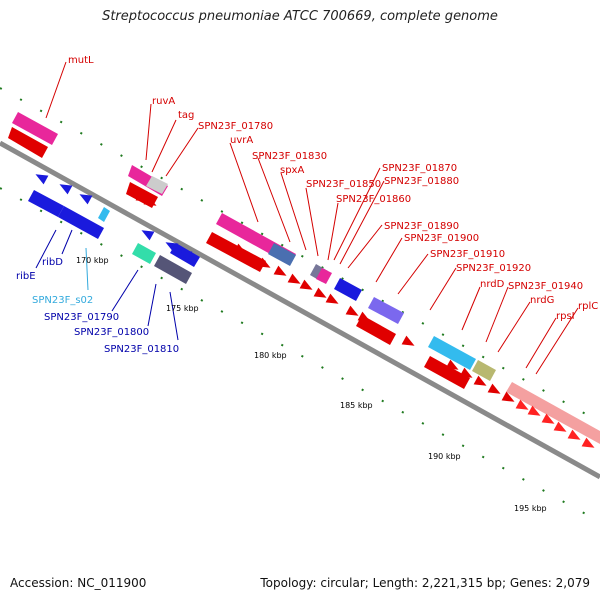 The height and width of the screenshot is (600, 600). Describe the element at coordinates (348, 289) in the screenshot. I see `gene-01860-block` at that location.